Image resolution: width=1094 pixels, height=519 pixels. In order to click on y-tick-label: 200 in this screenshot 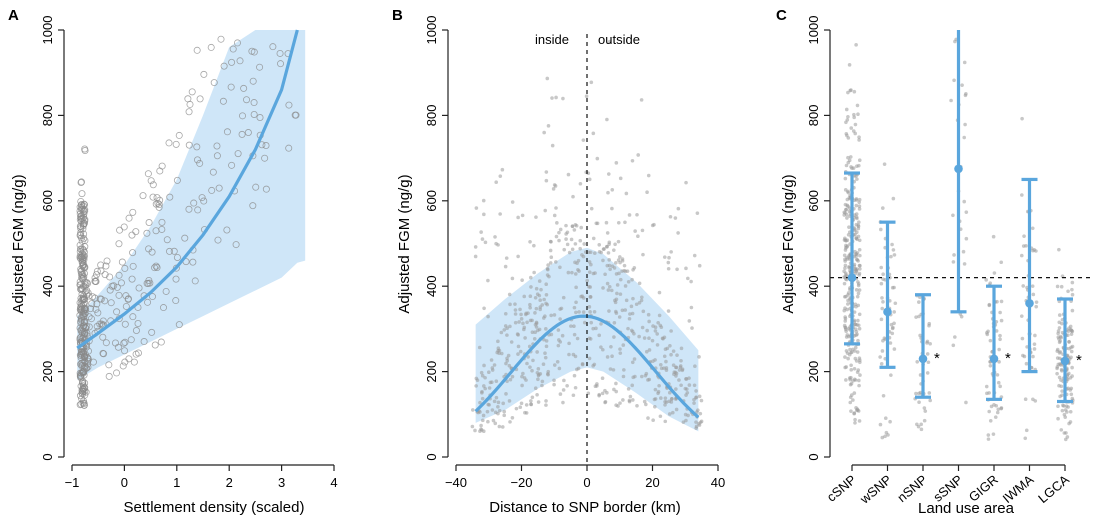, I will do `click(431, 372)`.